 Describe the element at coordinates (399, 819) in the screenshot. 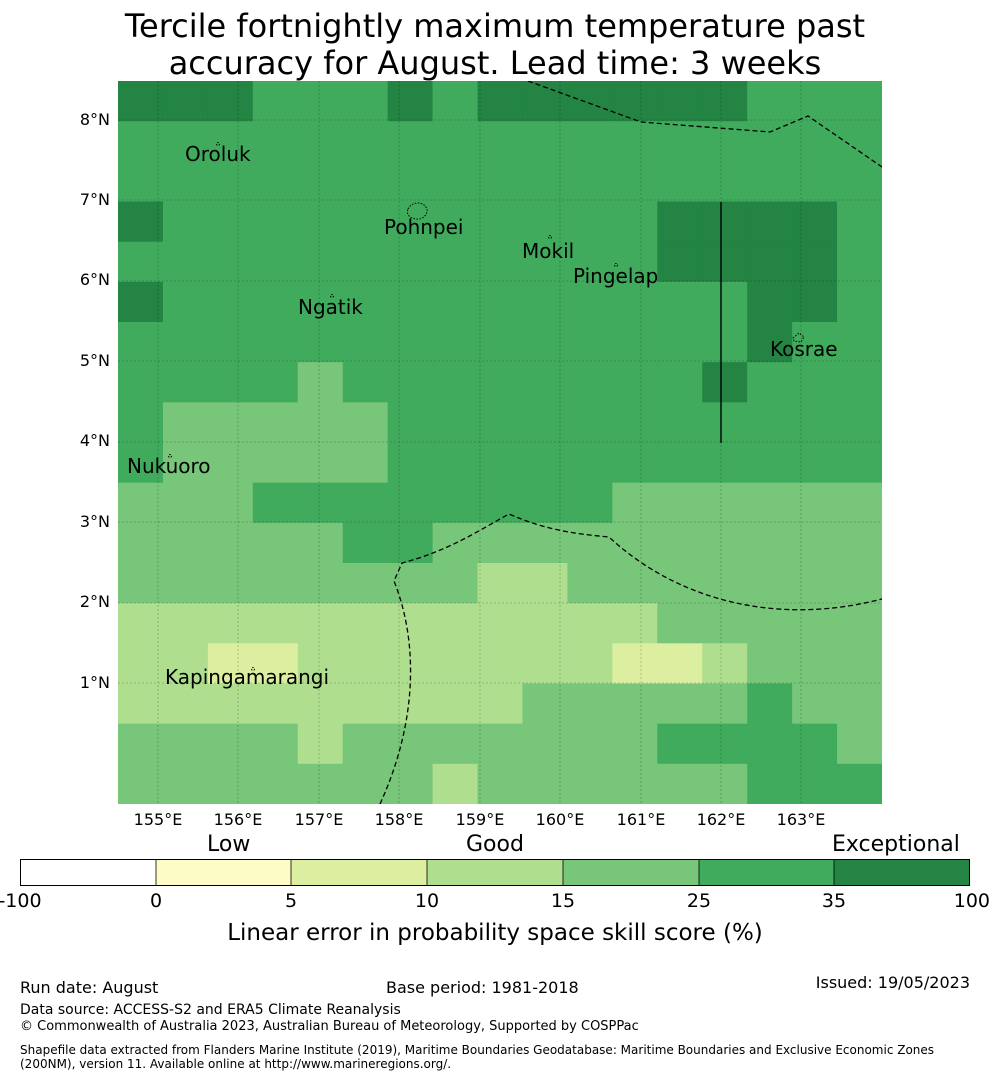

I see `lon-label-158e: 158°E` at that location.